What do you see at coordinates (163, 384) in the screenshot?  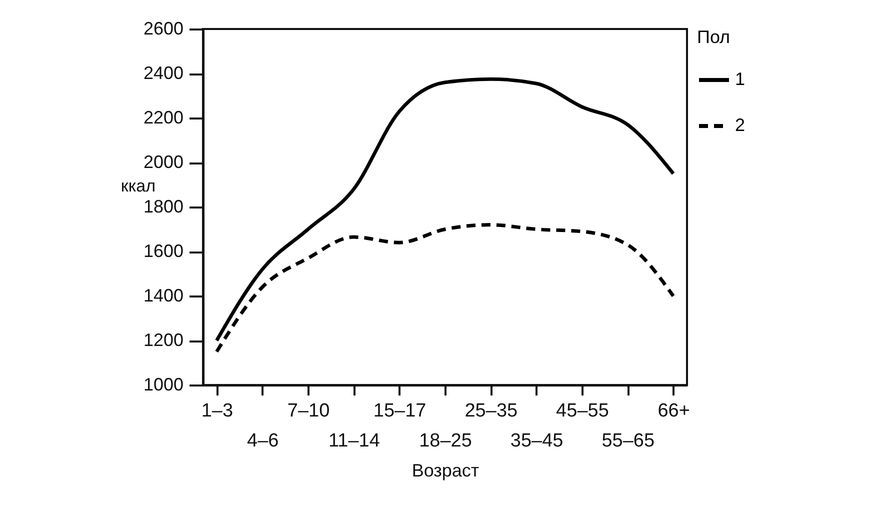 I see `y-tick-label: 1000` at bounding box center [163, 384].